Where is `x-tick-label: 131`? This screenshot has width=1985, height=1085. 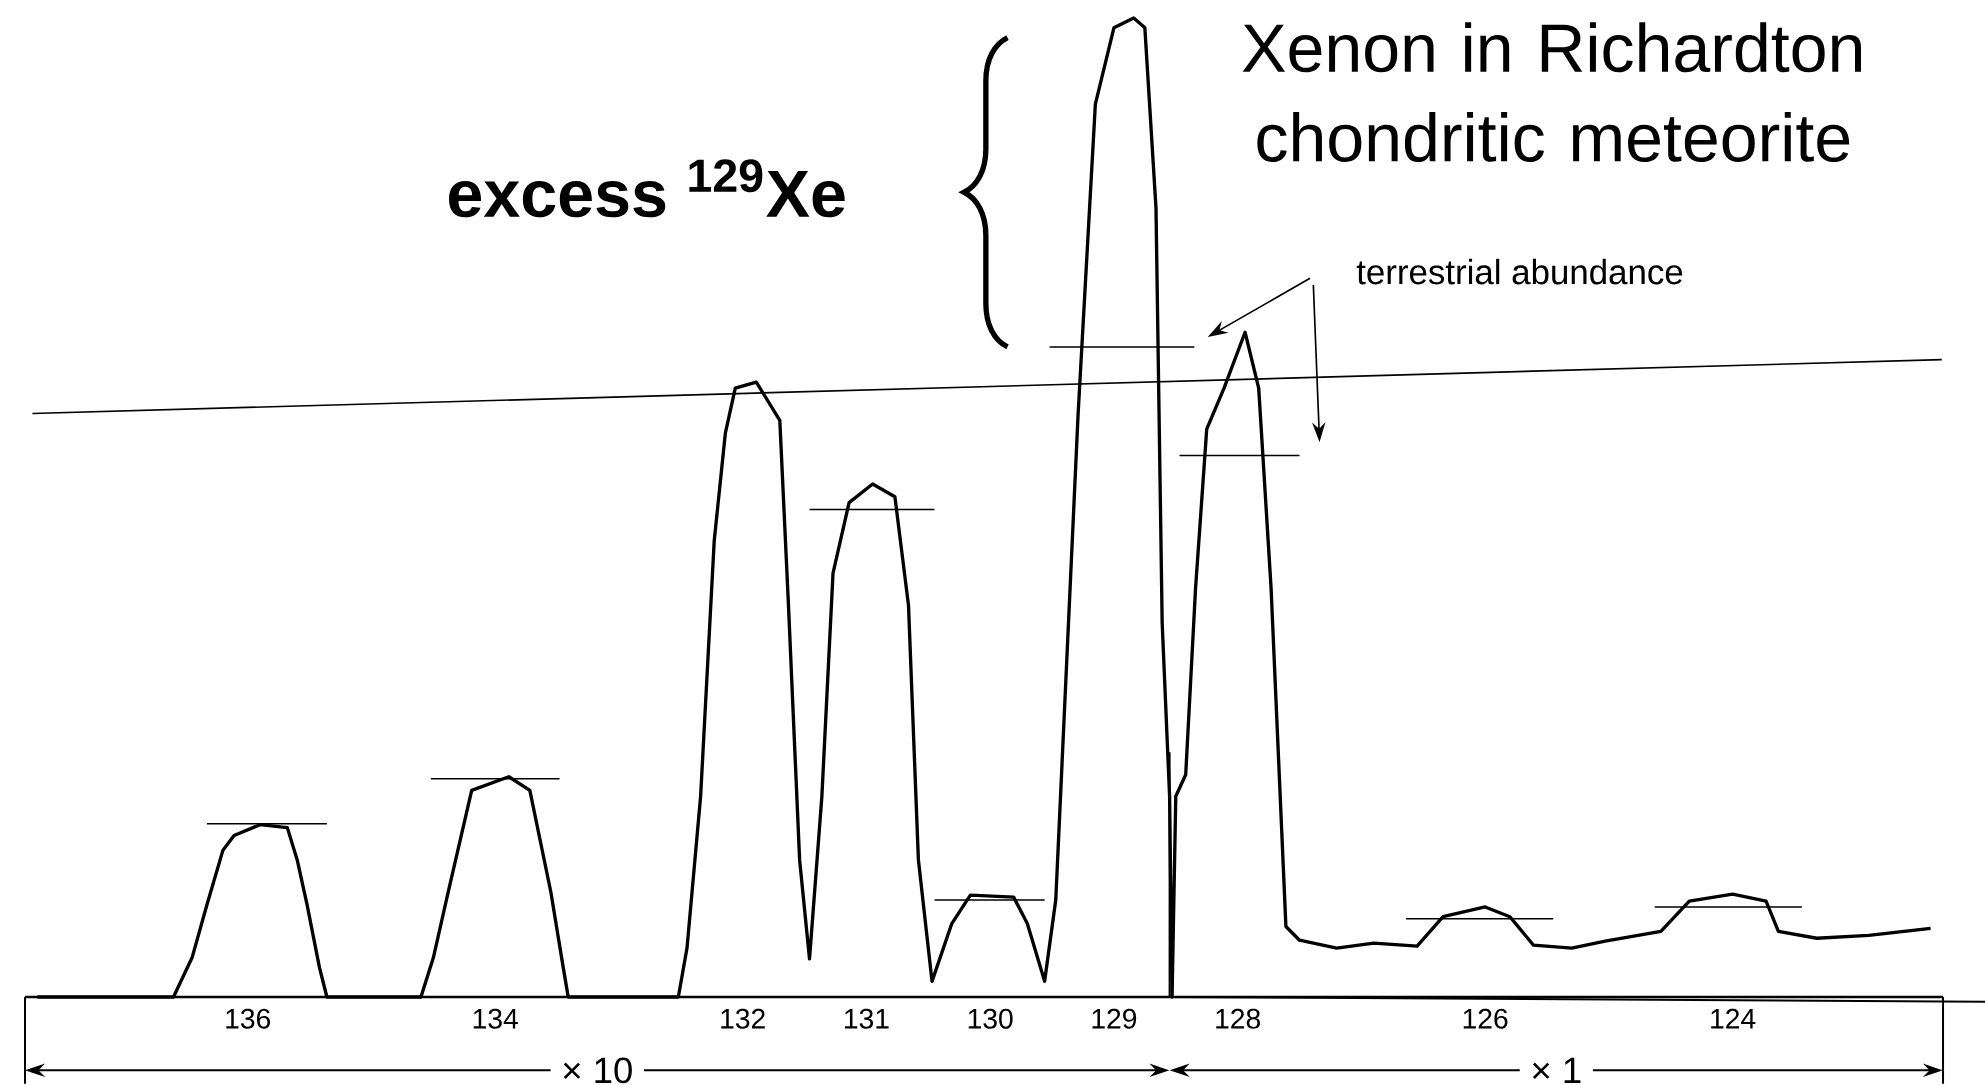 x-tick-label: 131 is located at coordinates (867, 1018).